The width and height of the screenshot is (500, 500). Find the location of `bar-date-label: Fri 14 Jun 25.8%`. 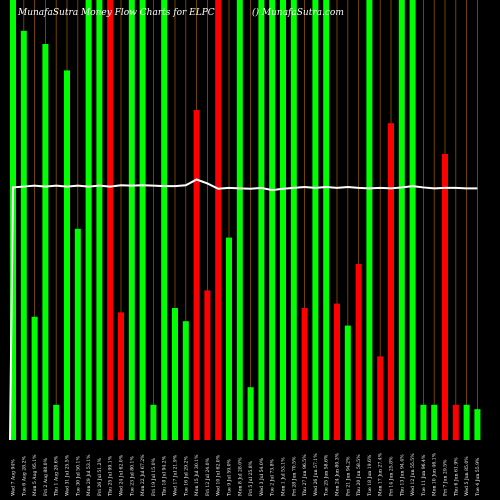

bar-date-label: Fri 14 Jun 25.8% is located at coordinates (392, 476).